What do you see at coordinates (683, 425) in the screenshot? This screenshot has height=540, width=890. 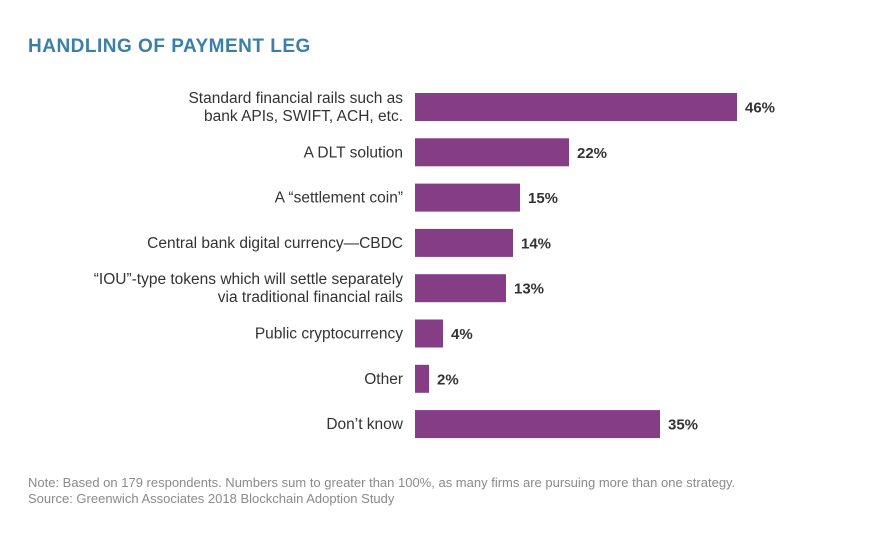 I see `value-label-7: 35%` at bounding box center [683, 425].